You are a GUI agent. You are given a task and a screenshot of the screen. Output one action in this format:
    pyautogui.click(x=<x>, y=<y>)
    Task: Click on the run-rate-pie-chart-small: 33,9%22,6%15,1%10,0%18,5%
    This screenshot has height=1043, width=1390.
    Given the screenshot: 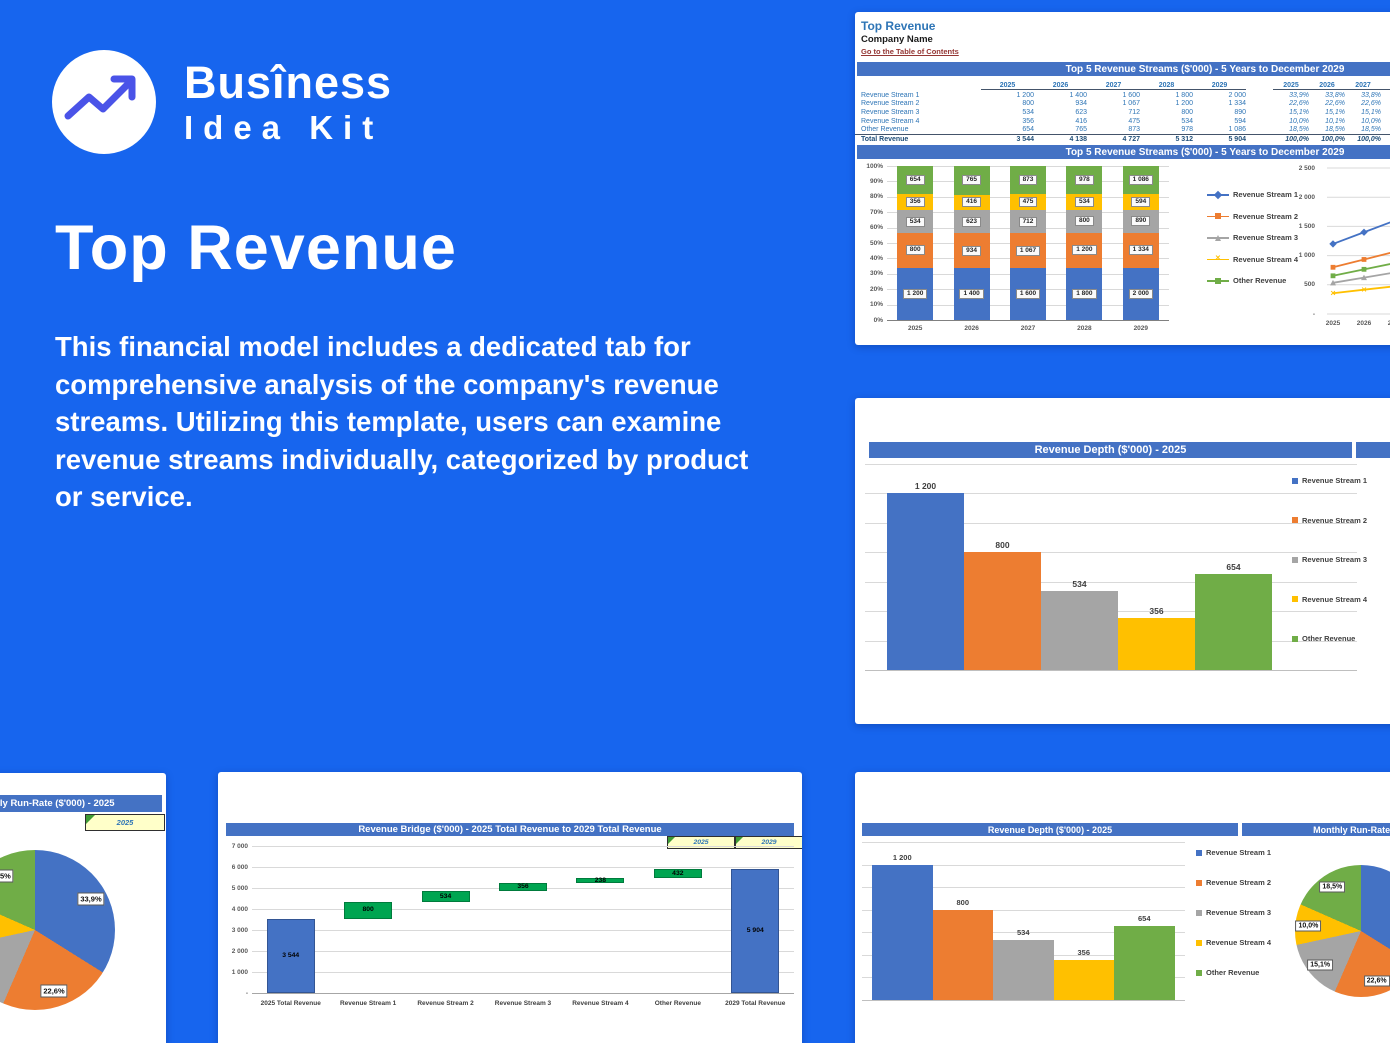 What is the action you would take?
    pyautogui.click(x=1342, y=931)
    